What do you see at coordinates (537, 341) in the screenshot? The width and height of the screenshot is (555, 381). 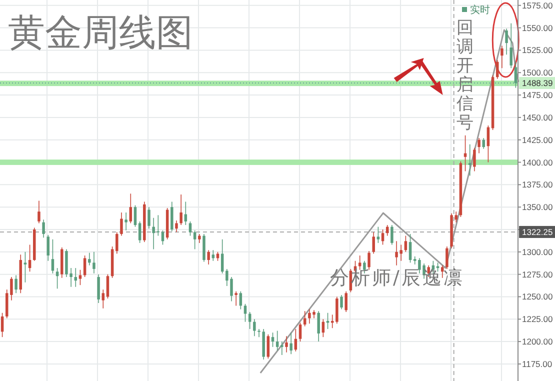 I see `y-tick-label: 1200.00` at bounding box center [537, 341].